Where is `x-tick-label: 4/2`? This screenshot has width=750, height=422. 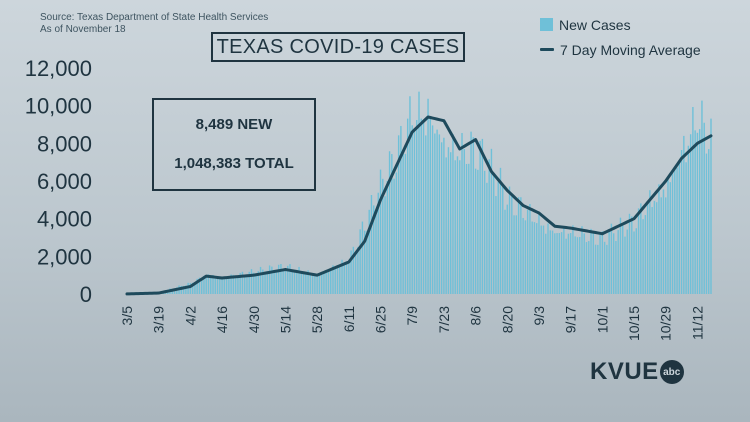 x-tick-label: 4/2 is located at coordinates (190, 316).